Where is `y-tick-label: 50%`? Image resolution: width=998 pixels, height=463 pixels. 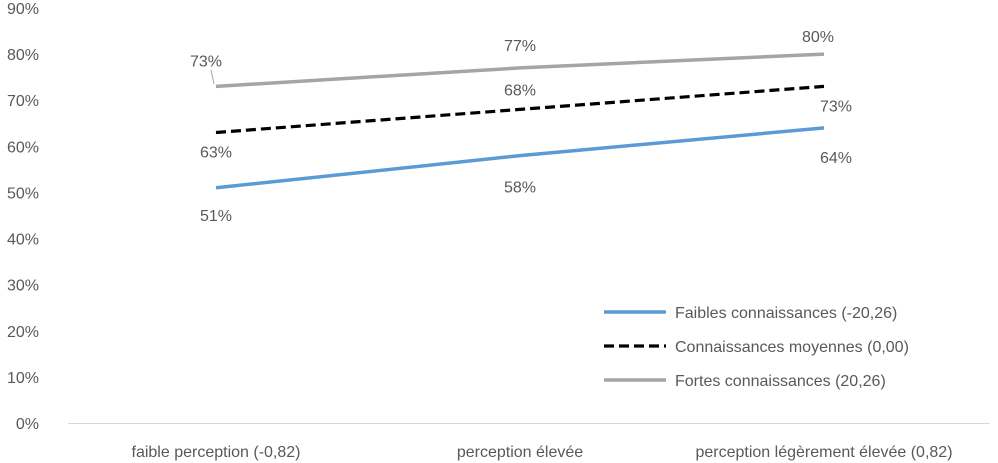 y-tick-label: 50% is located at coordinates (23, 193).